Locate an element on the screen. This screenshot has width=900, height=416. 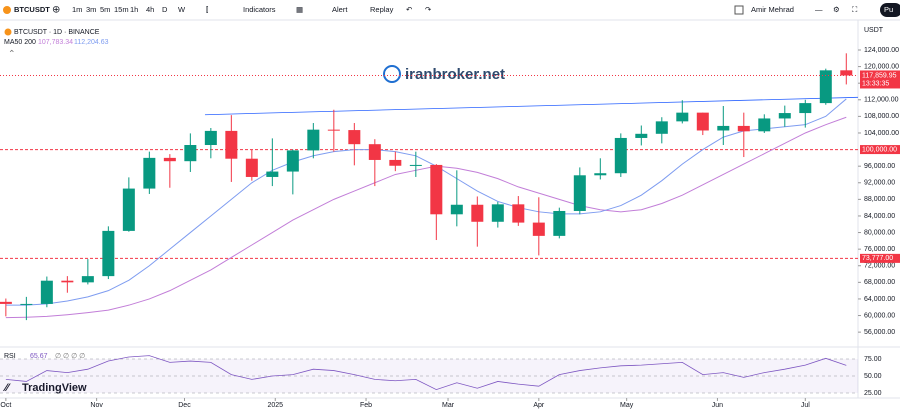
y-tick-label: 96,000.00 is located at coordinates (879, 166).